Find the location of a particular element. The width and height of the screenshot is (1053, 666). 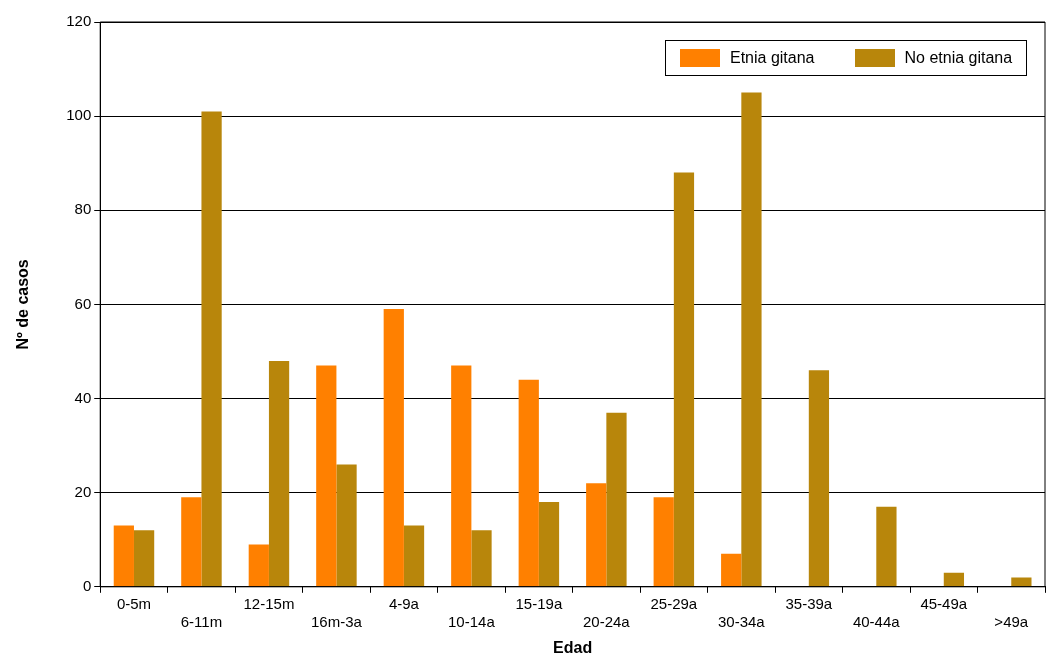

x-tick-label: 30-34a is located at coordinates (741, 621).